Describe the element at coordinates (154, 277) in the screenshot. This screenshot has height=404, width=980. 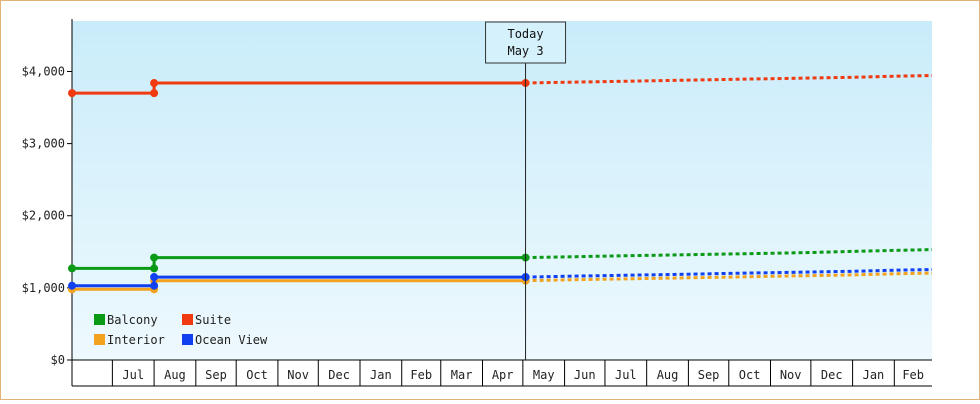
I see `data-point-ocean-view: Ocean View Aug 2023: $1,150` at that location.